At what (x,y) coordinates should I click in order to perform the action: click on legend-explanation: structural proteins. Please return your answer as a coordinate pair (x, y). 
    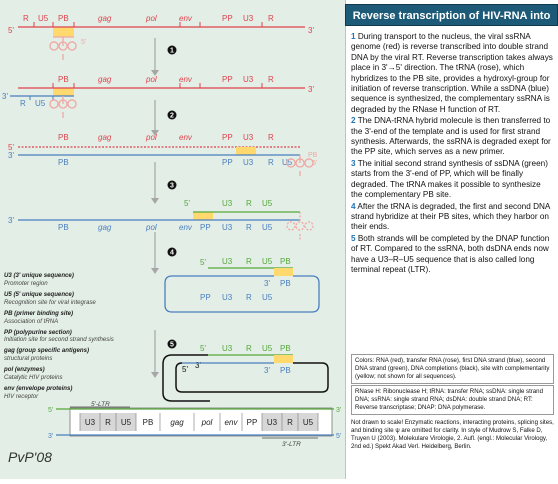
    Looking at the image, I should click on (28, 359).